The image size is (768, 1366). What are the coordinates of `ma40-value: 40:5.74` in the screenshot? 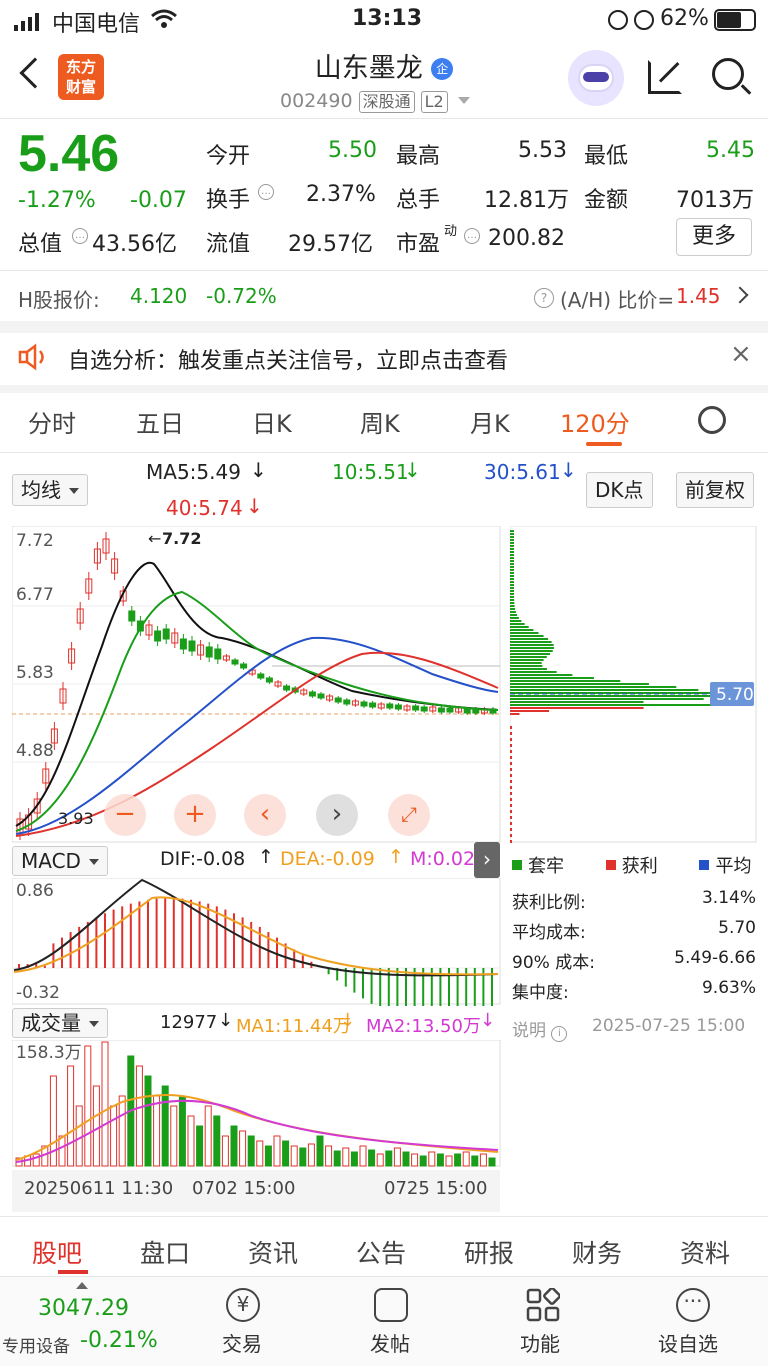 It's located at (204, 508).